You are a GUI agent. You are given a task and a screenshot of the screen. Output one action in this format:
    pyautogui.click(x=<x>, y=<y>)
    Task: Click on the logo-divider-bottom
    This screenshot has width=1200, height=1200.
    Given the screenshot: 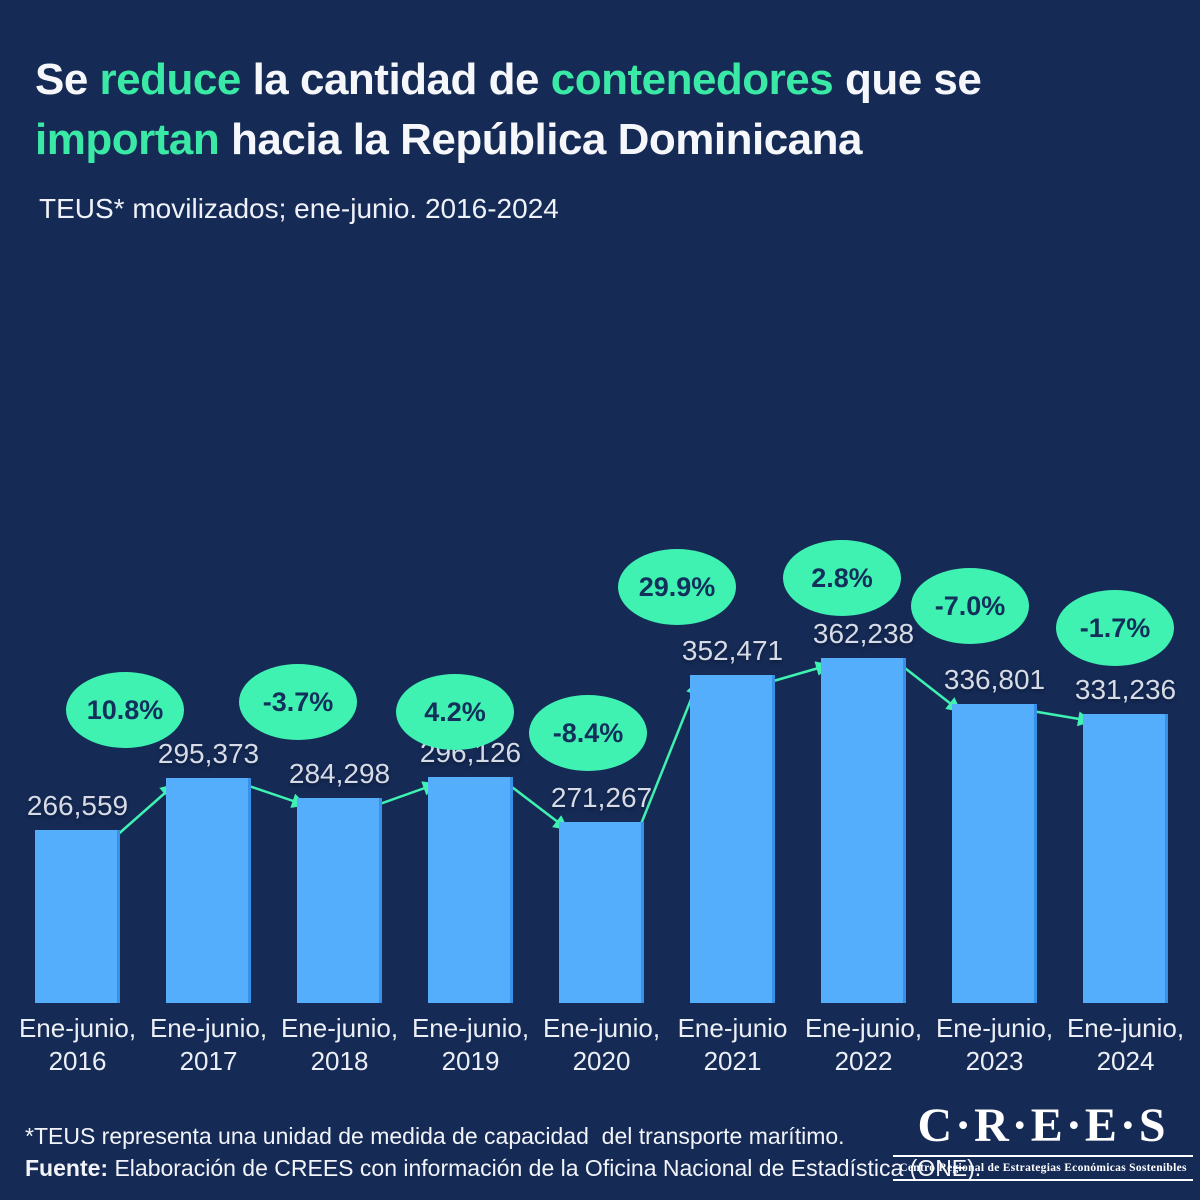 What is the action you would take?
    pyautogui.click(x=1043, y=1180)
    